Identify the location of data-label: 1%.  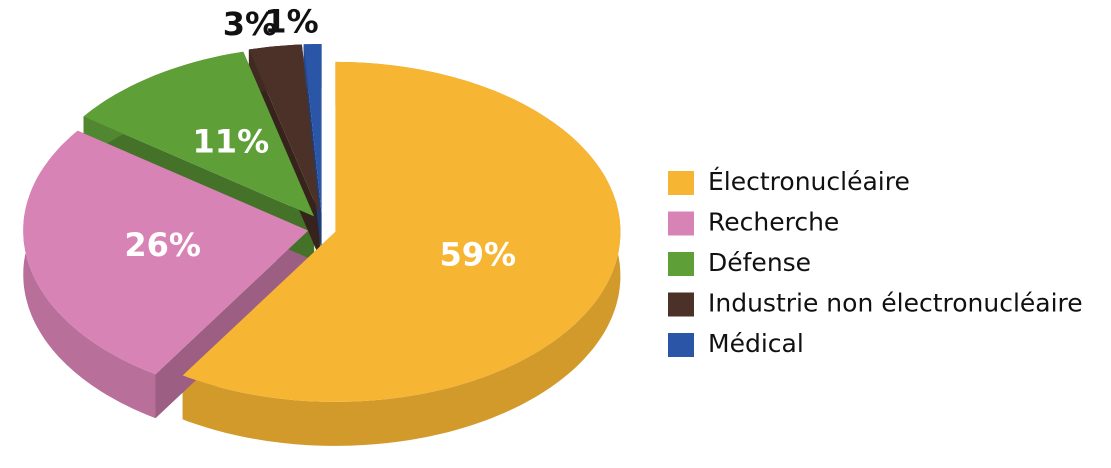
(291, 22).